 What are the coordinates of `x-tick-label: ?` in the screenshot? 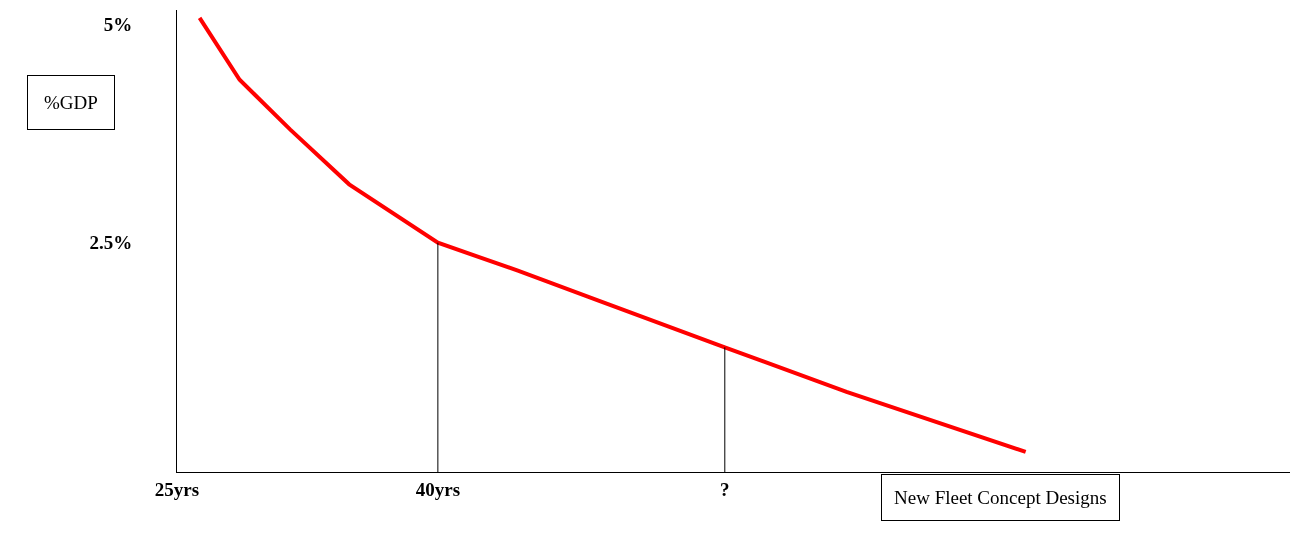 It's located at (725, 489).